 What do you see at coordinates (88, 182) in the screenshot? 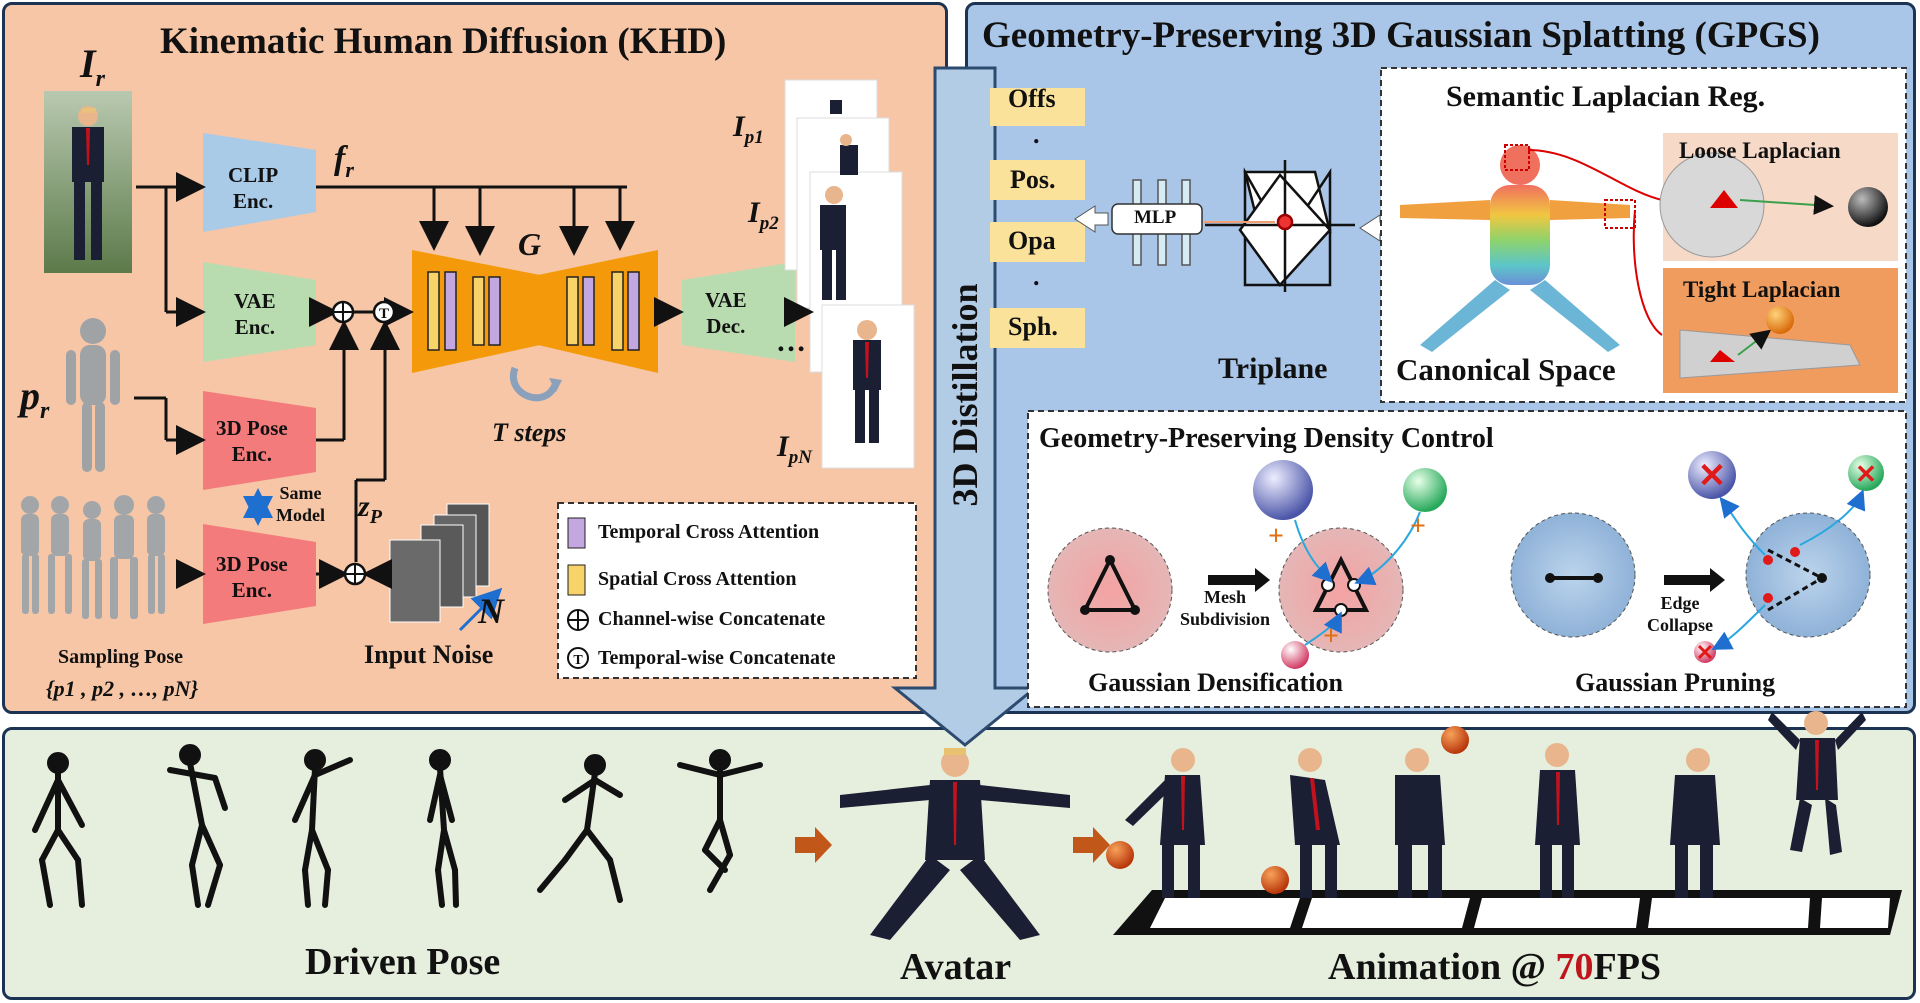
I see `reference-image` at bounding box center [88, 182].